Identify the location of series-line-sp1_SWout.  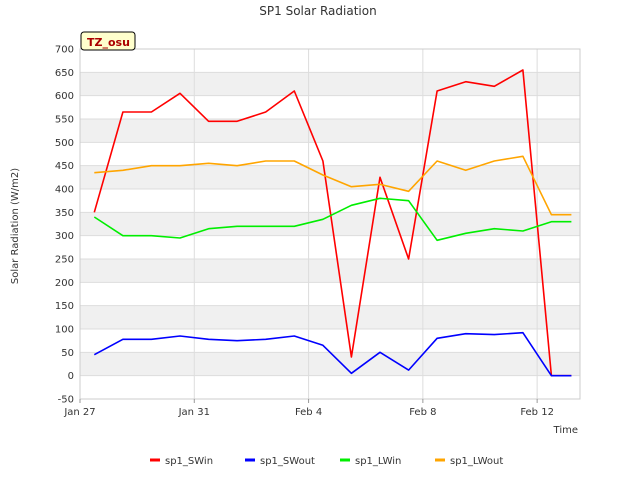
(332, 354).